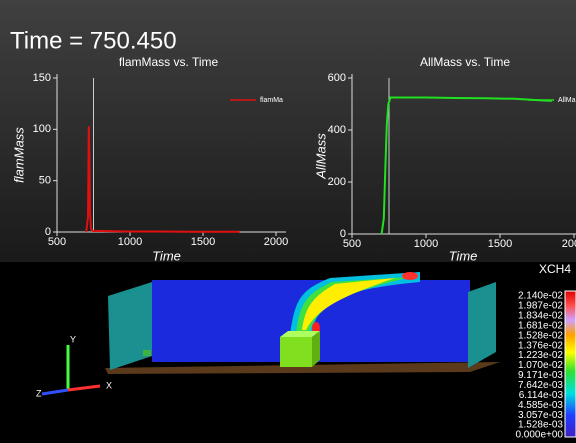 The image size is (576, 443). What do you see at coordinates (337, 78) in the screenshot?
I see `y-tick-label: 600` at bounding box center [337, 78].